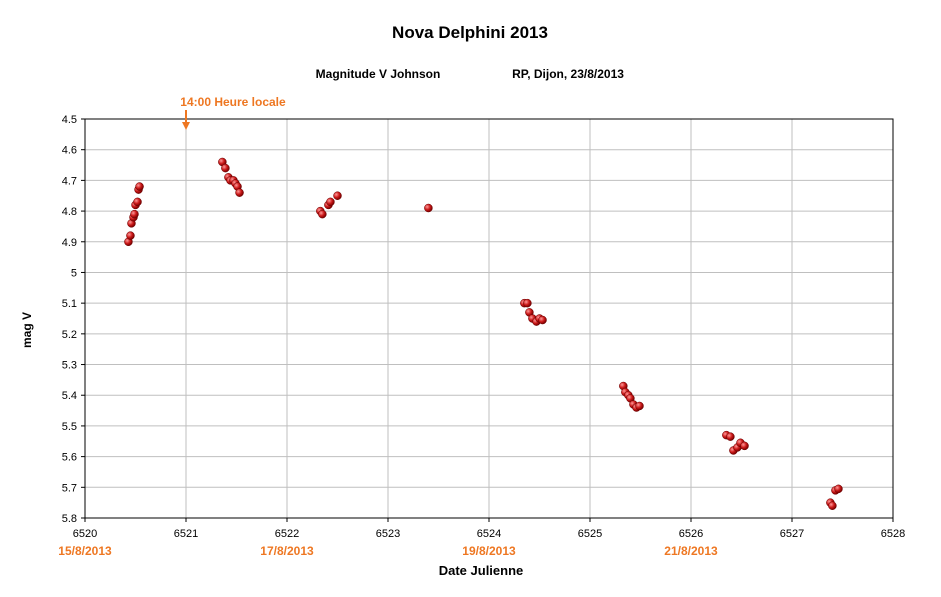 The image size is (941, 597). Describe the element at coordinates (893, 534) in the screenshot. I see `x-tick-label: 6528` at that location.